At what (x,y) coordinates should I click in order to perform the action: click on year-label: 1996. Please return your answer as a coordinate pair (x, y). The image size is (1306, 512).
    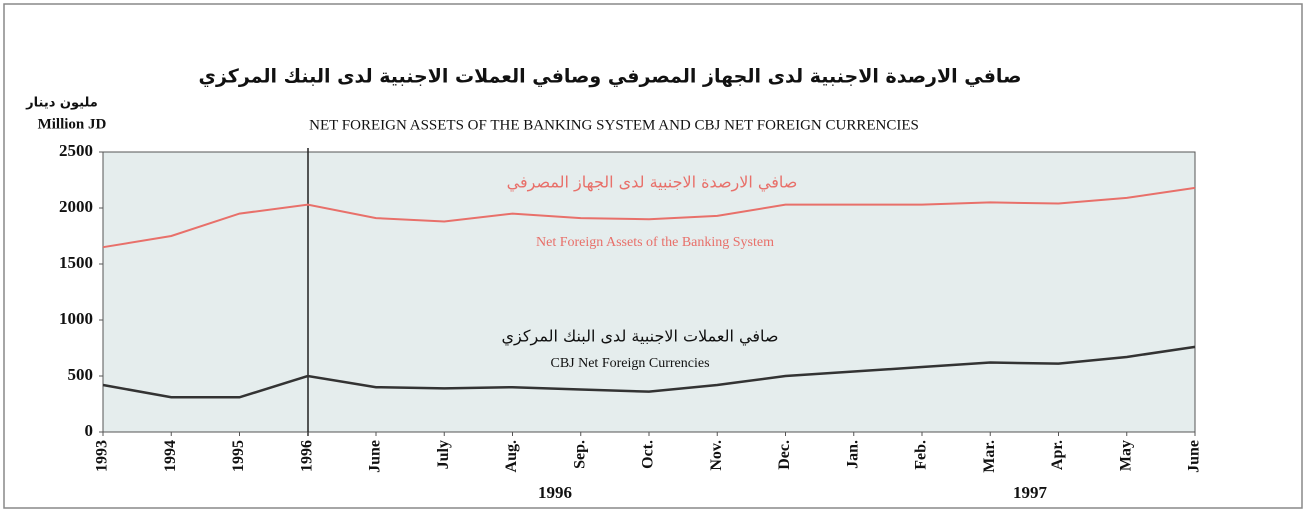
    Looking at the image, I should click on (555, 492).